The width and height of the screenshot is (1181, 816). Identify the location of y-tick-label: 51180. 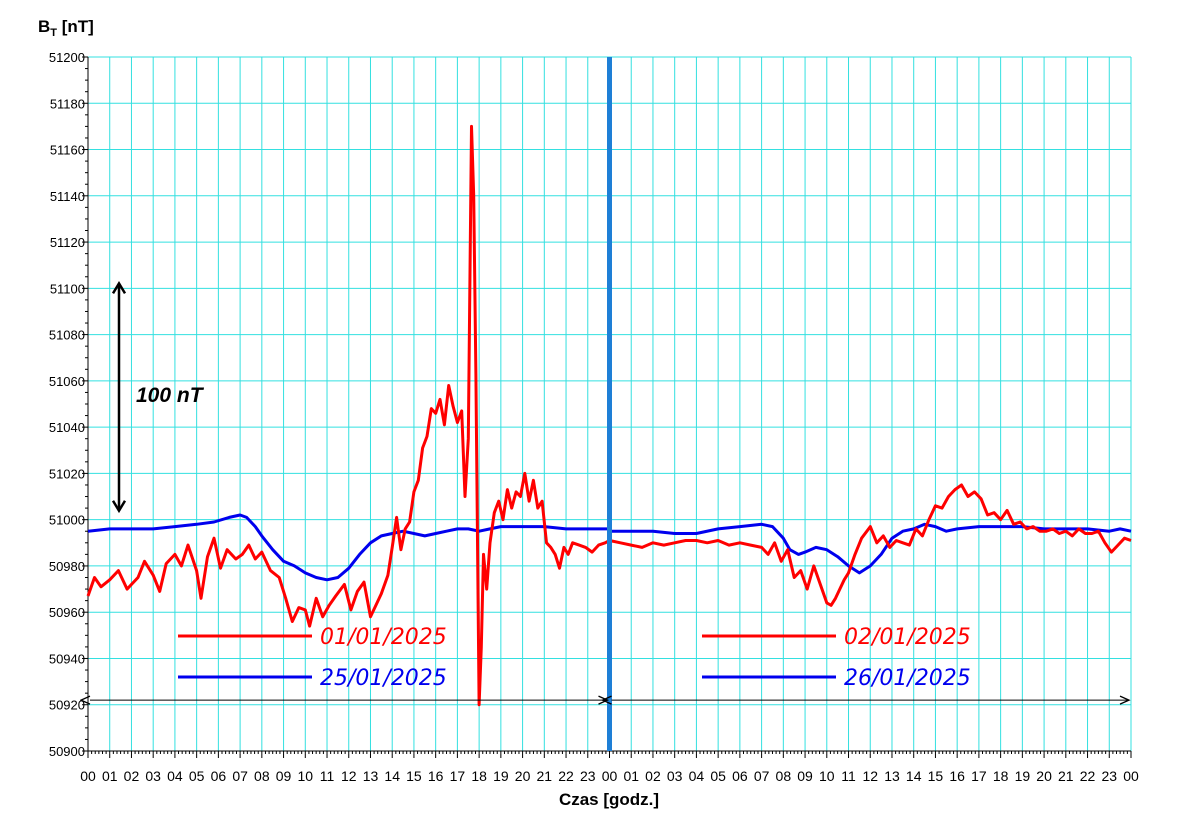
(67, 103).